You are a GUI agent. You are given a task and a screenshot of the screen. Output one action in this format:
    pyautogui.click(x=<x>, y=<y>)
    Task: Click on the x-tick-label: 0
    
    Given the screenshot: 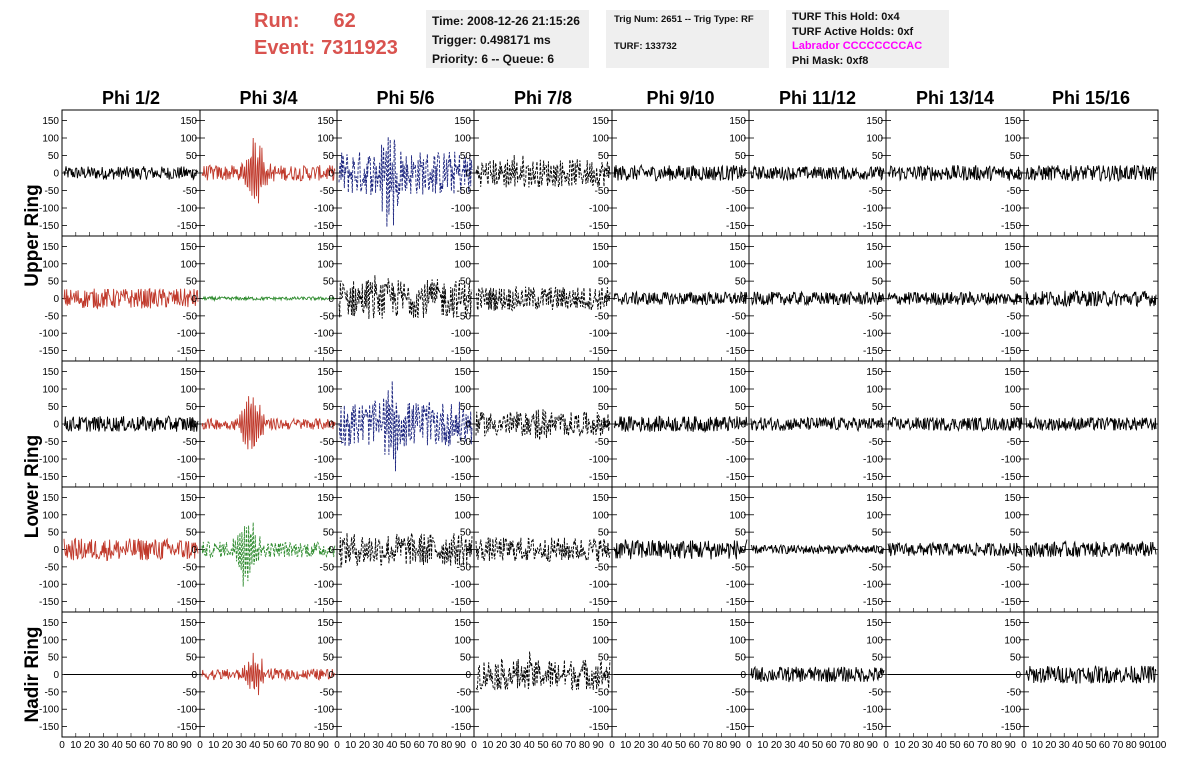 What is the action you would take?
    pyautogui.click(x=749, y=745)
    